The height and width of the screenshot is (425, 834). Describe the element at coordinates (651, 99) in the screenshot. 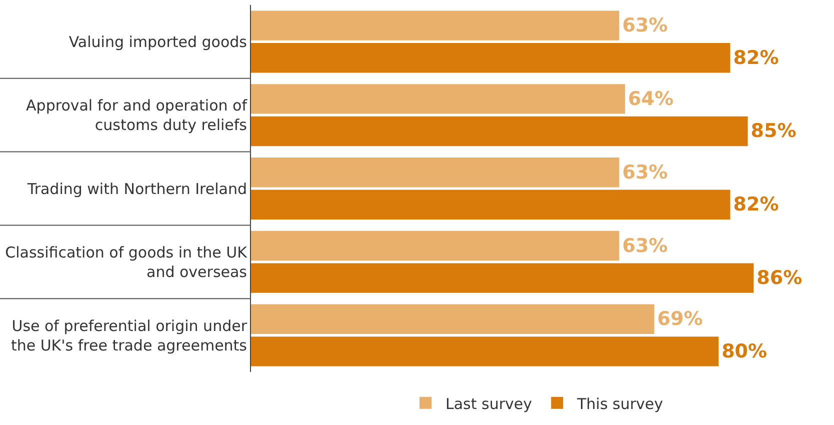

I see `data-label: 64%` at that location.